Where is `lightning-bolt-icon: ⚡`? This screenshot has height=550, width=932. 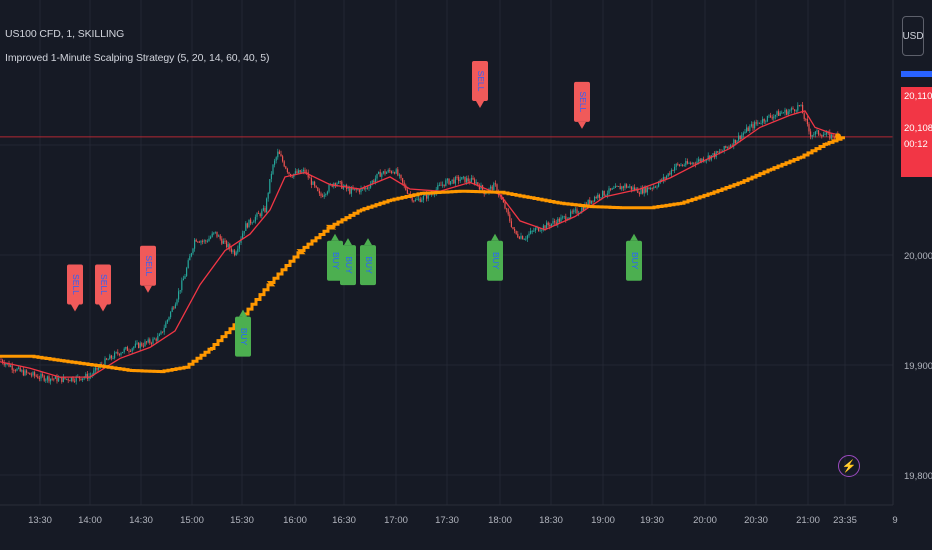
lightning-bolt-icon: ⚡ is located at coordinates (849, 466).